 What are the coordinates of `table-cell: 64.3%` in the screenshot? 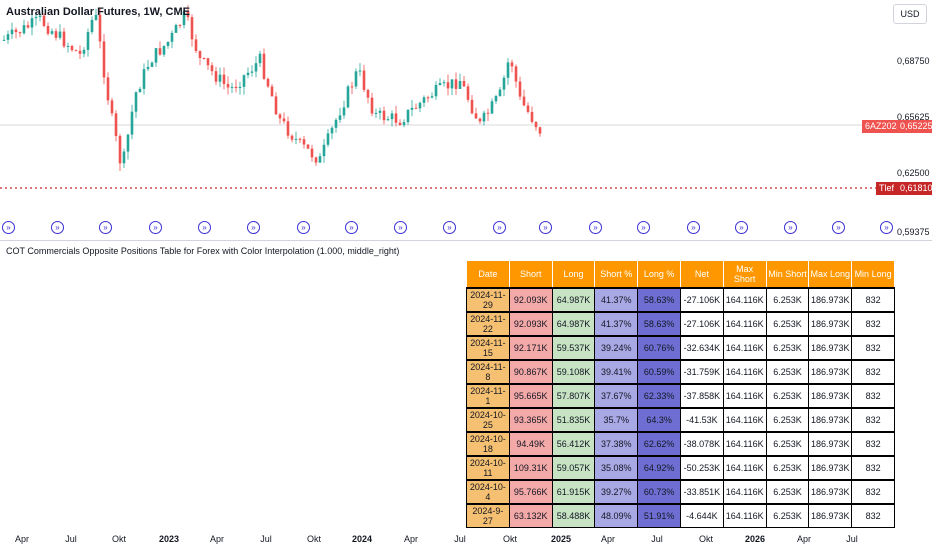 It's located at (659, 420).